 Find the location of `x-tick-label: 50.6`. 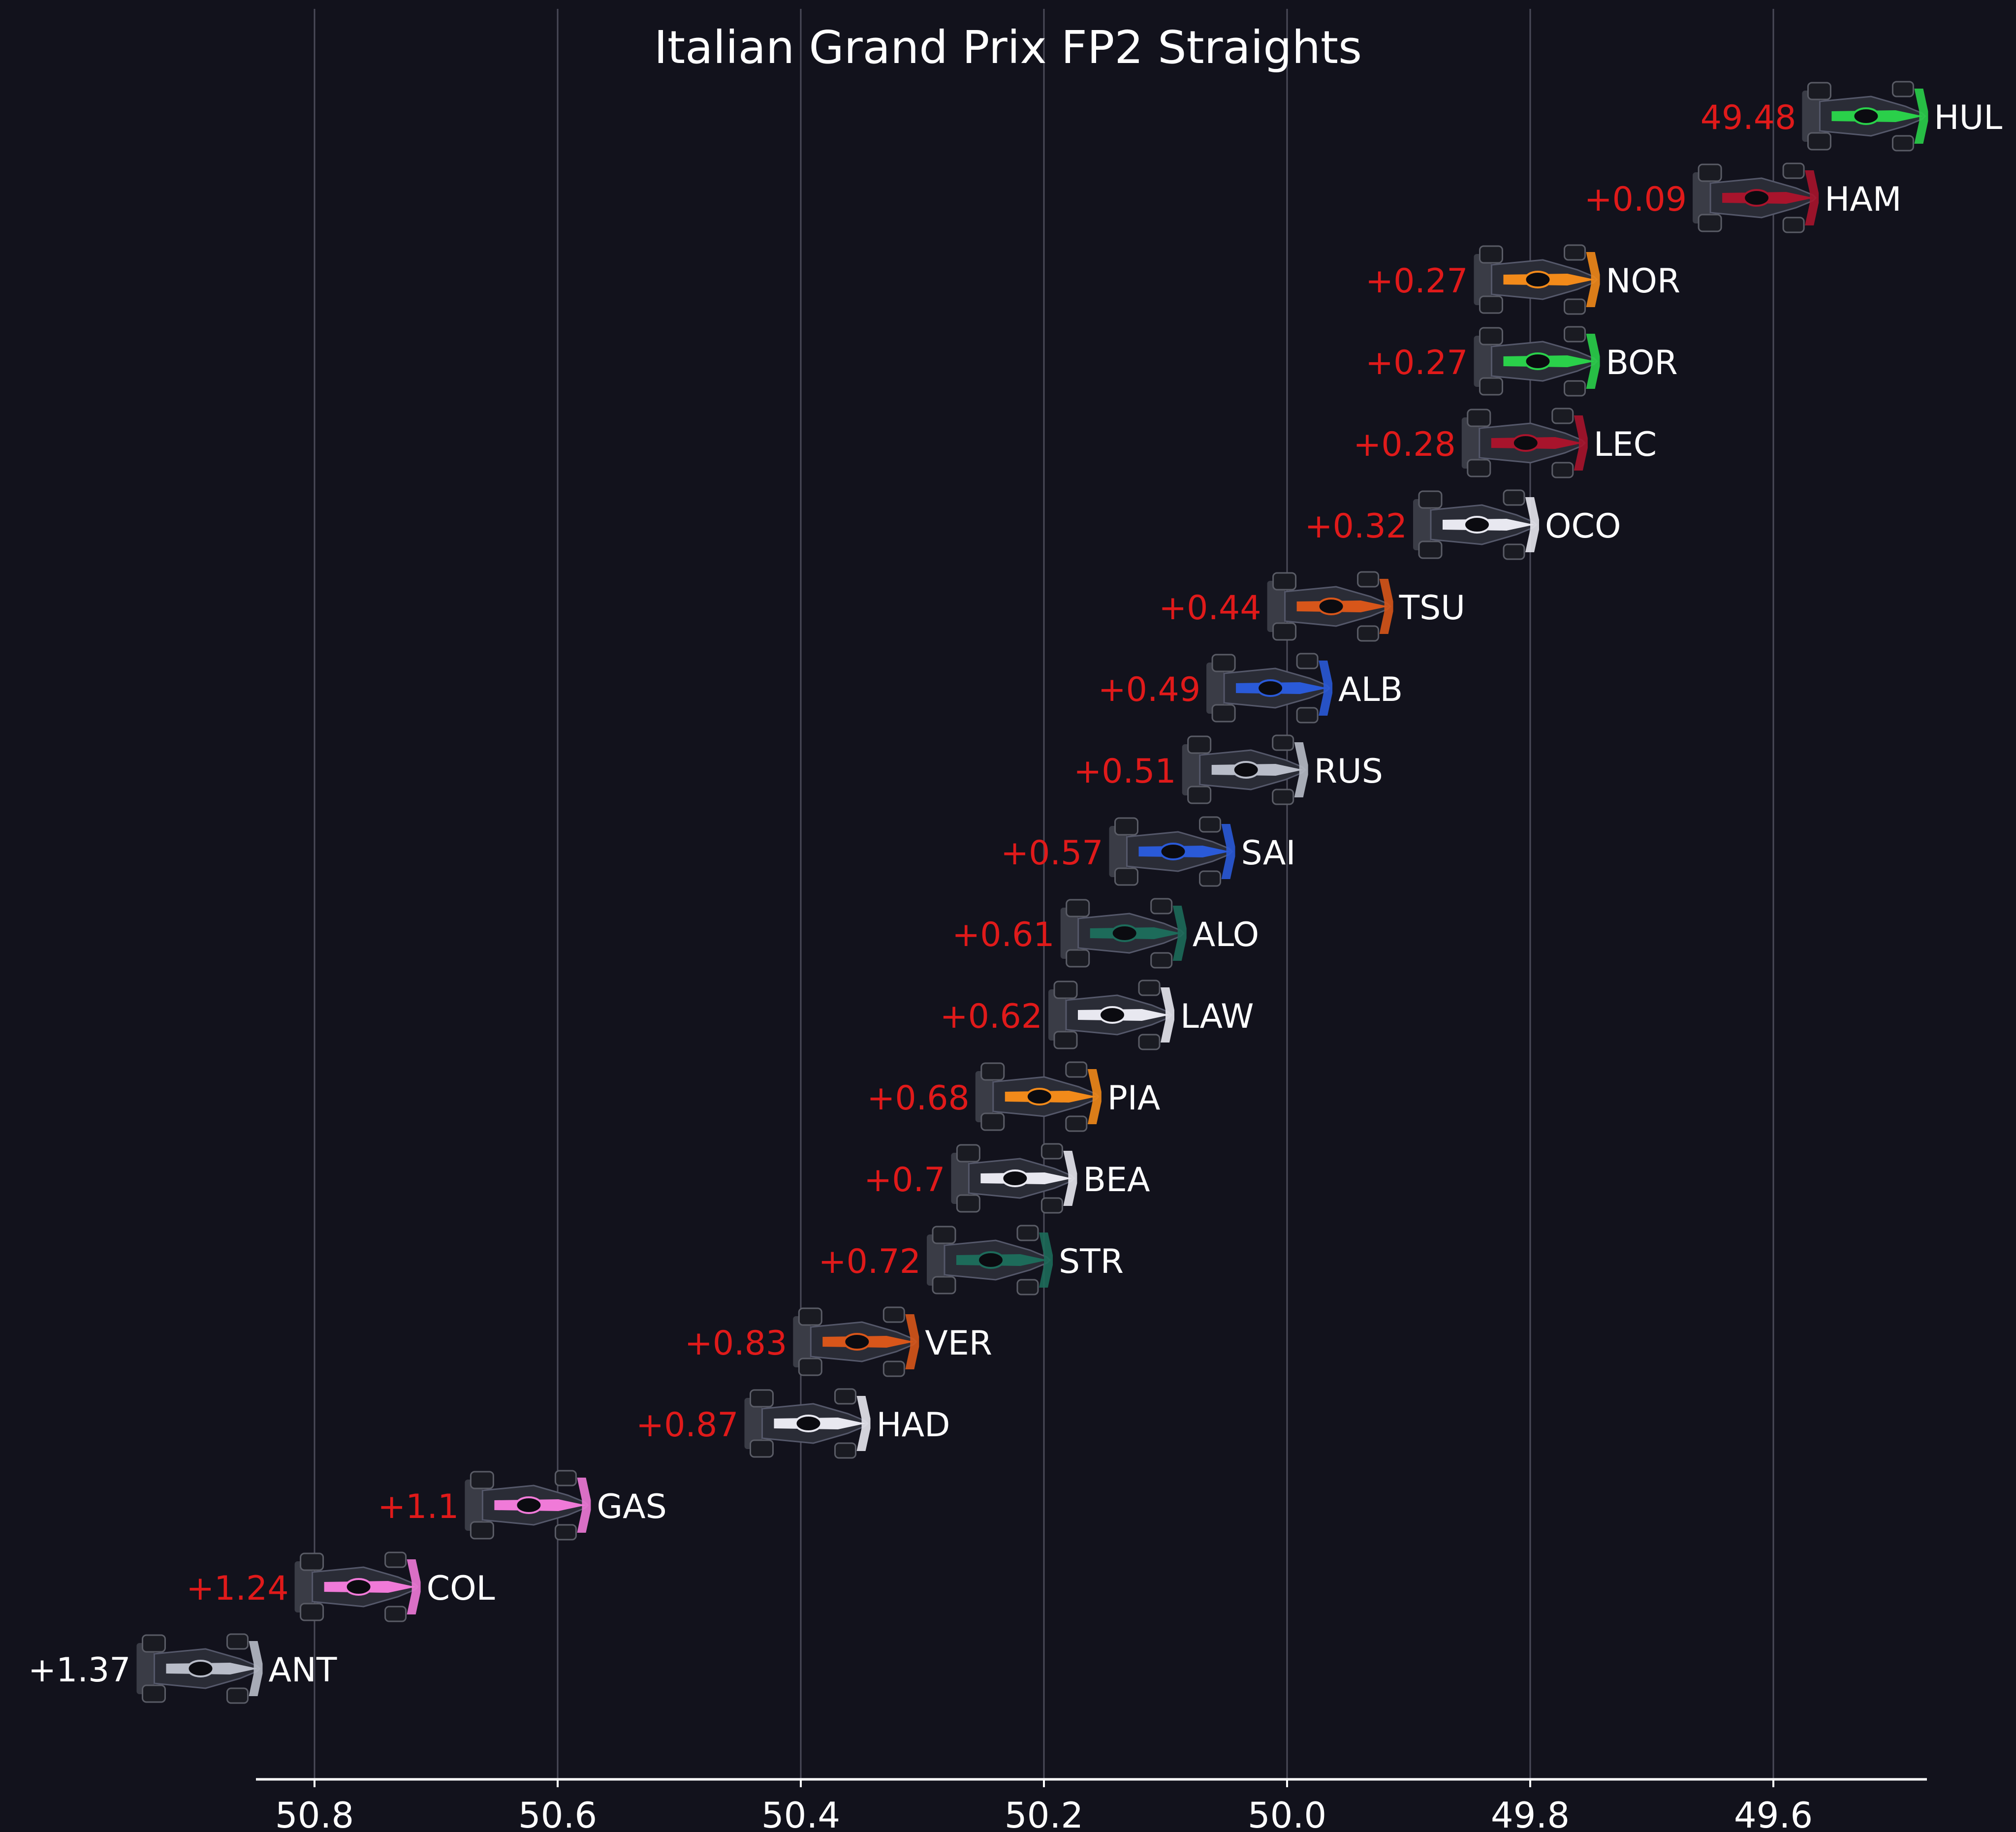

x-tick-label: 50.6 is located at coordinates (557, 1813).